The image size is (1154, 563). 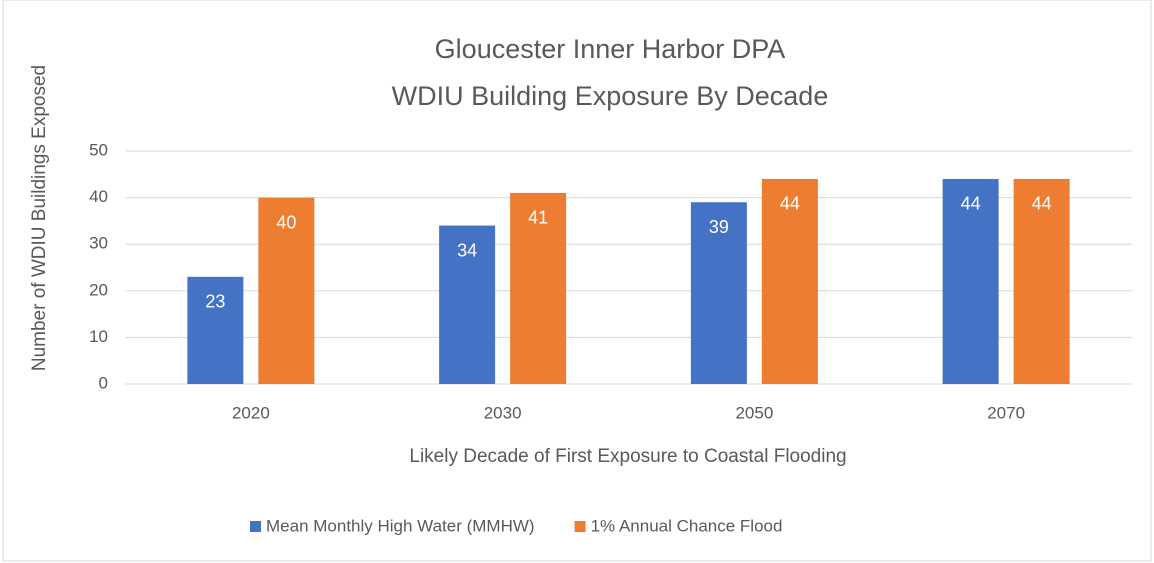 I want to click on data-label: 40, so click(x=286, y=222).